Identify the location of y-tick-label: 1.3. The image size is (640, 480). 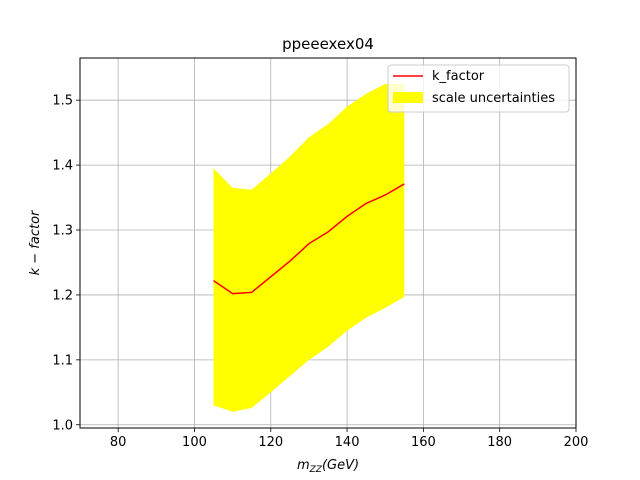
(62, 231).